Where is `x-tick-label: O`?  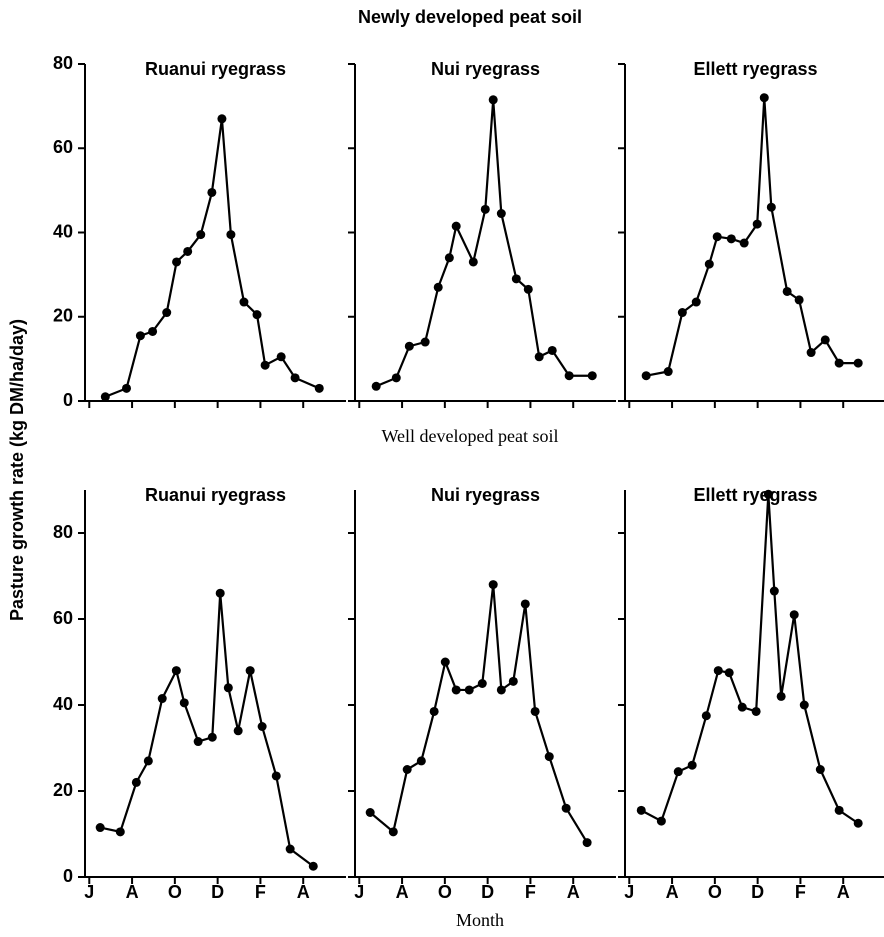 x-tick-label: O is located at coordinates (175, 892).